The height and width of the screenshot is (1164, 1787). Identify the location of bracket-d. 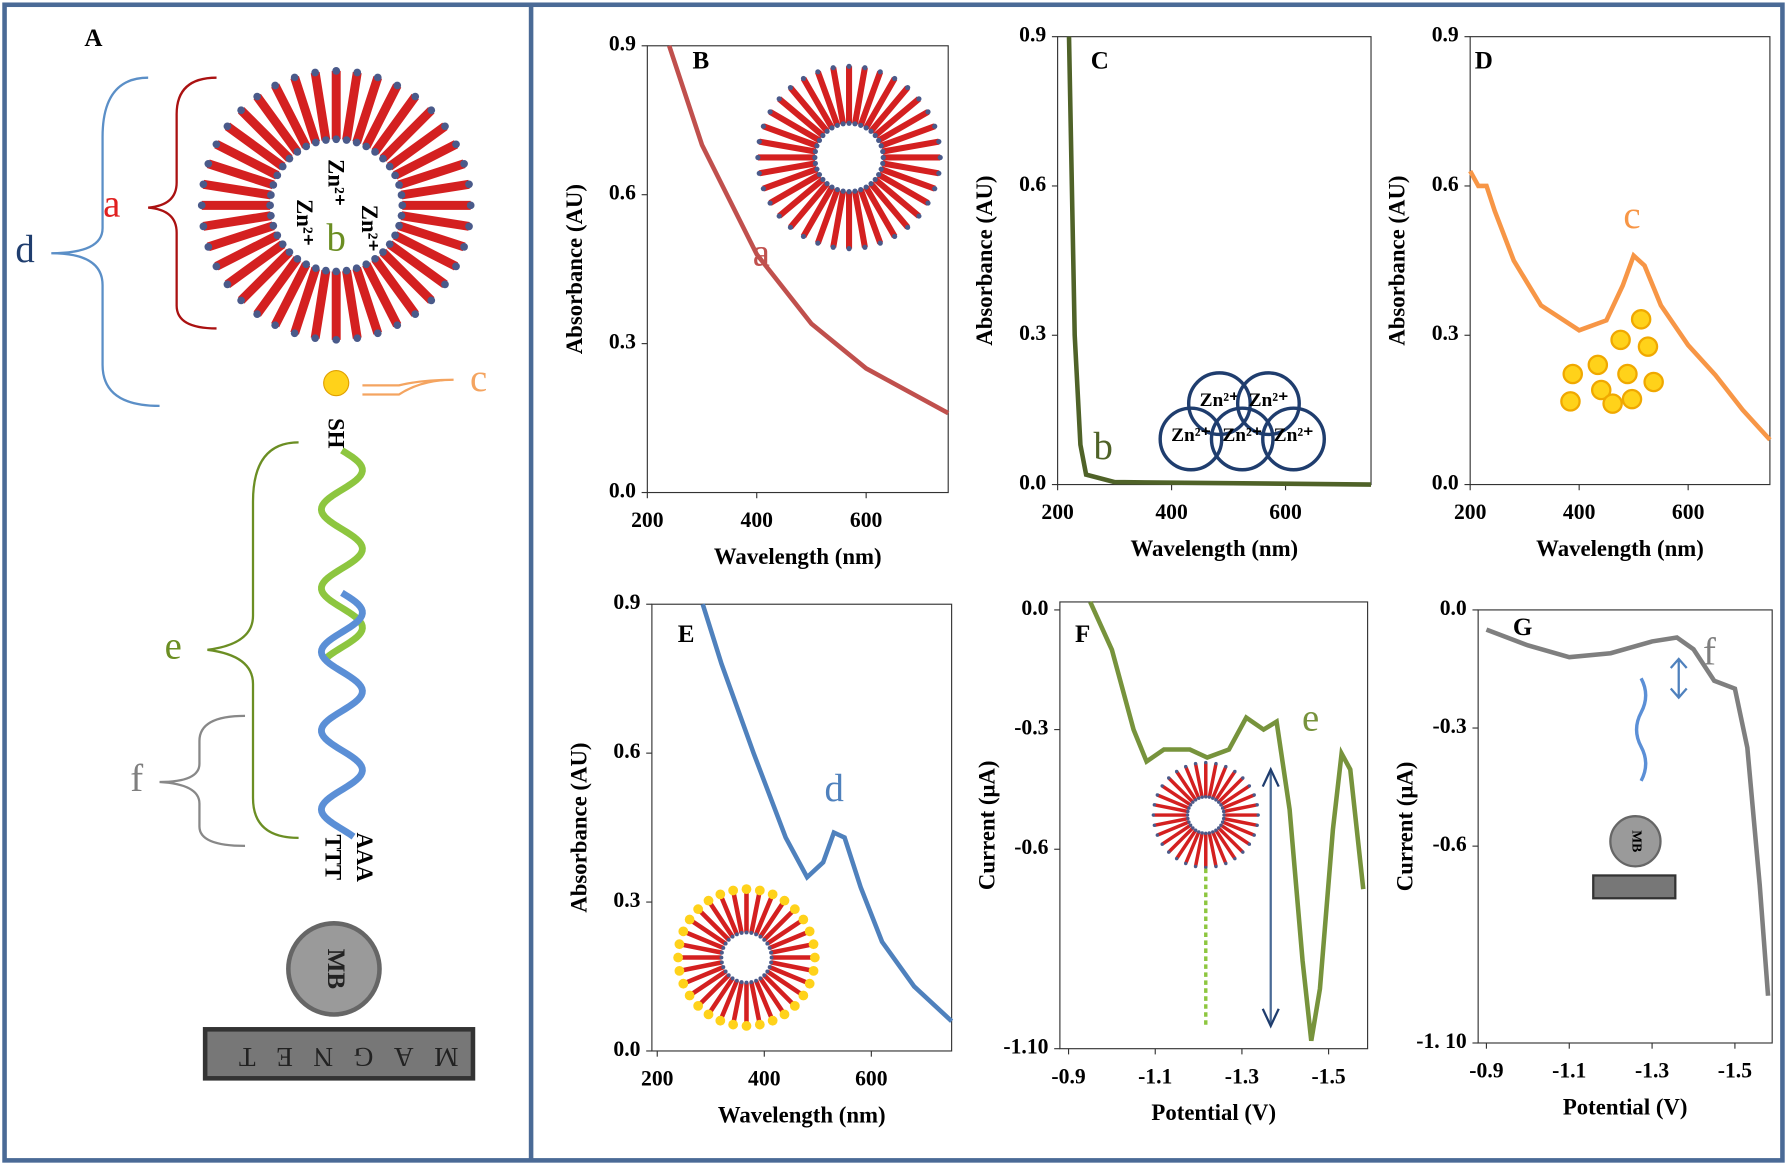
(105, 242).